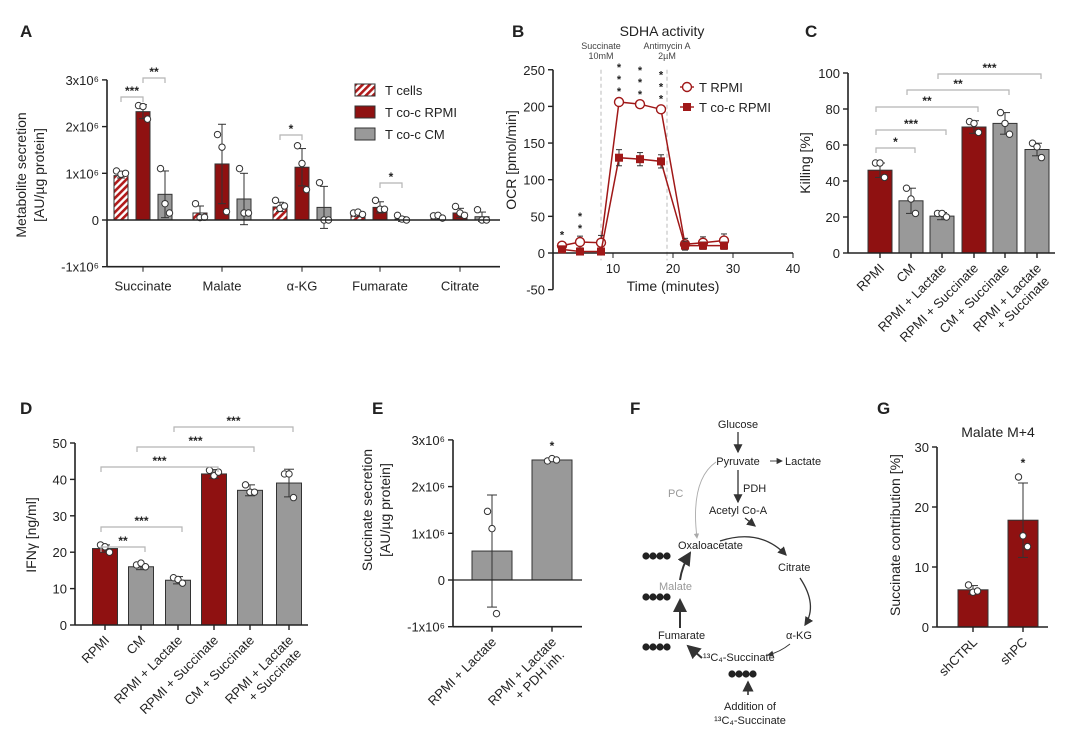  Describe the element at coordinates (26, 408) in the screenshot. I see `panel-letter-d: D` at that location.